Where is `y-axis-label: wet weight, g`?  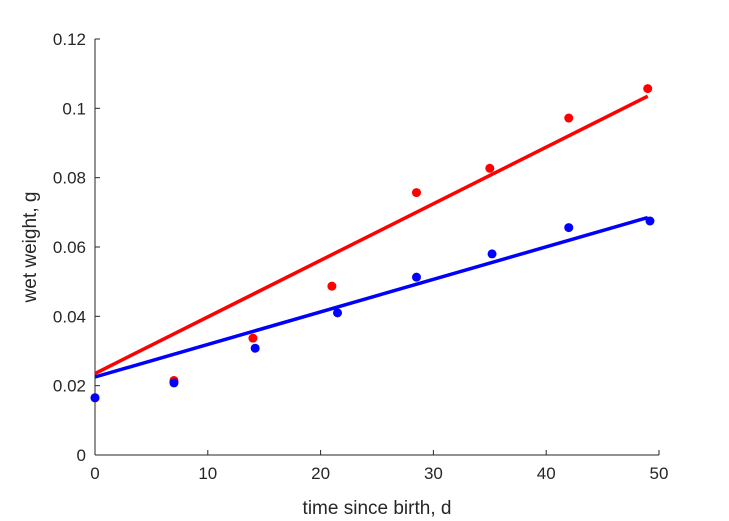
y-axis-label: wet weight, g is located at coordinates (30, 248).